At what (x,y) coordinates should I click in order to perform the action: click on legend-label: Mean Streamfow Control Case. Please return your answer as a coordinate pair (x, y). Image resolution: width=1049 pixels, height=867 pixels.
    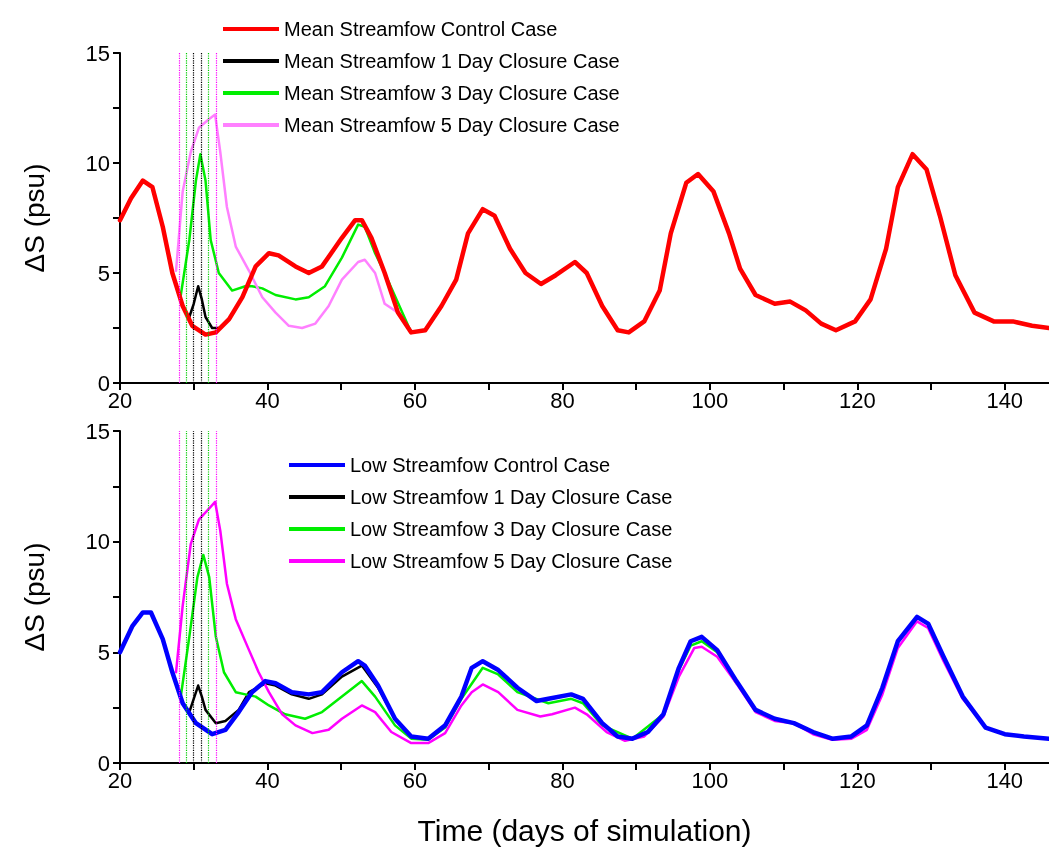
    Looking at the image, I should click on (421, 29).